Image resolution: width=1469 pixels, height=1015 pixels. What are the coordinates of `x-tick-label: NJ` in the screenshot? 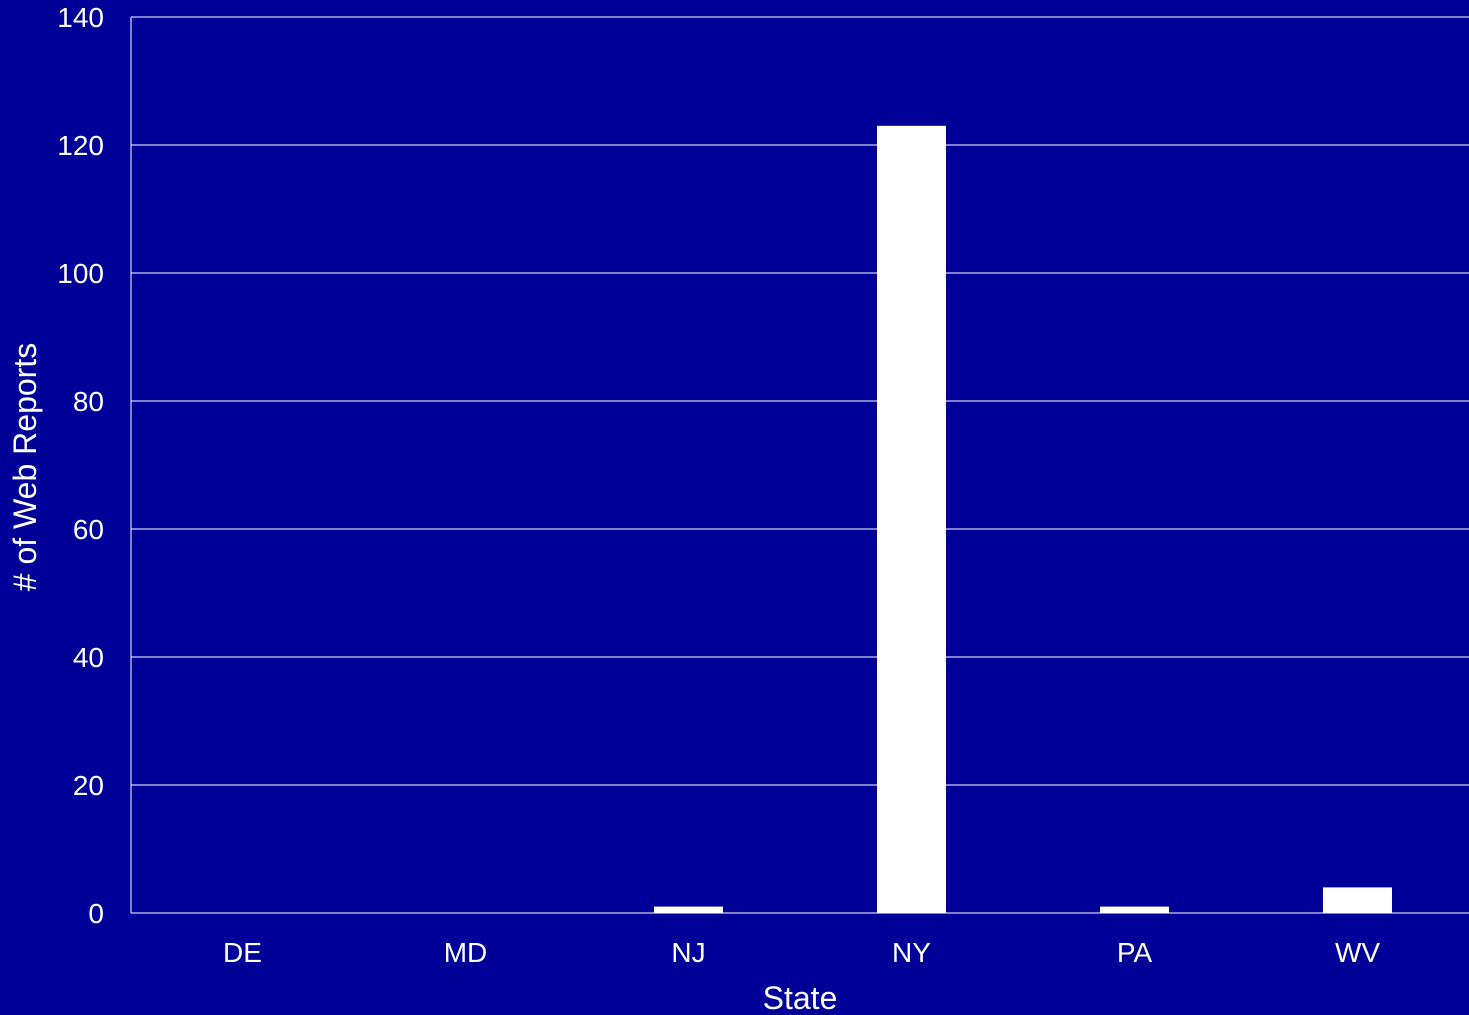 It's located at (688, 952).